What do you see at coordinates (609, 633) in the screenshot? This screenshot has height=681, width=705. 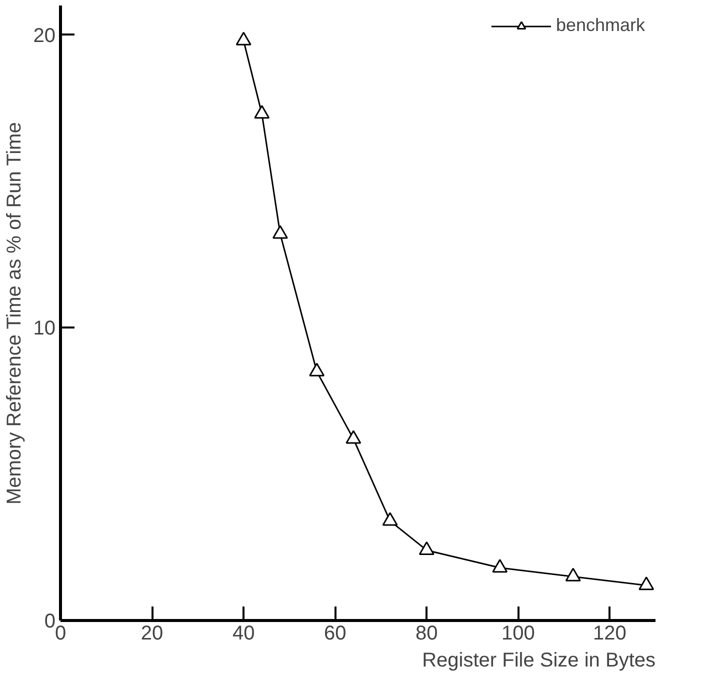 I see `x-tick-label: 120` at bounding box center [609, 633].